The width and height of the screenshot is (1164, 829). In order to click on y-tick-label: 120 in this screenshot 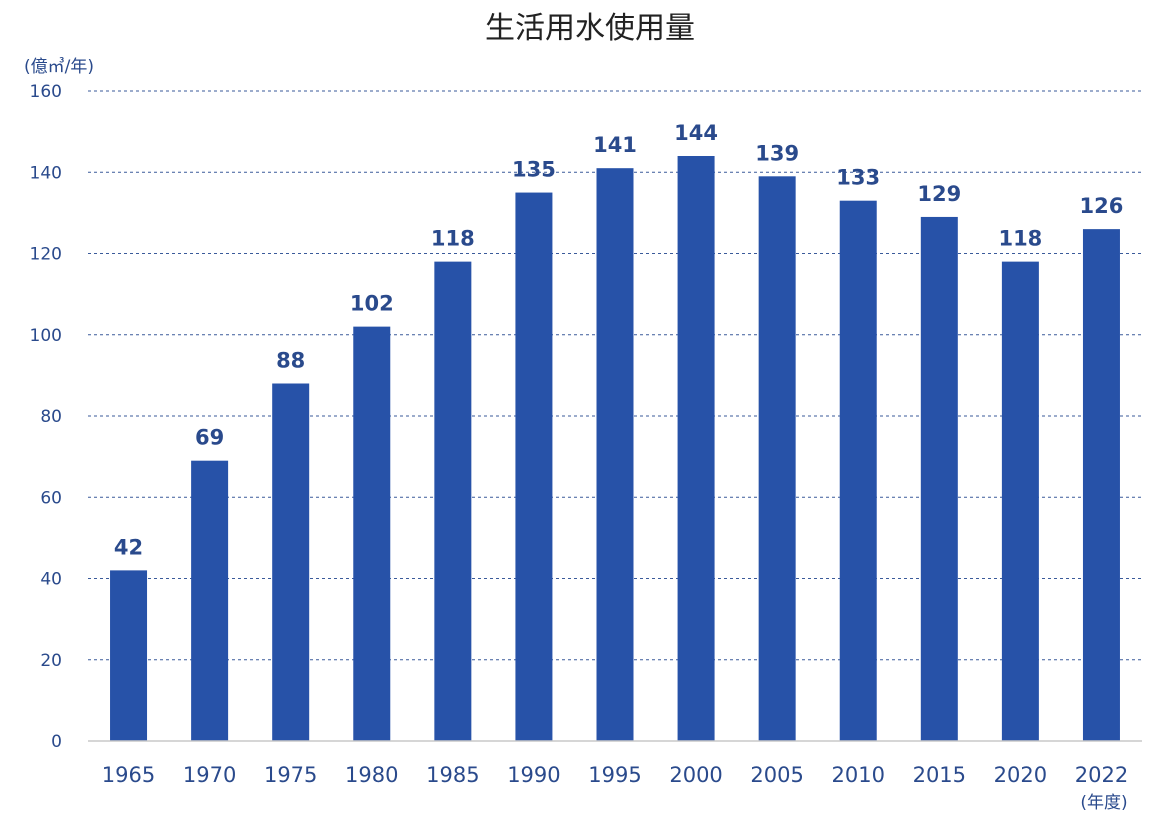, I will do `click(46, 255)`.